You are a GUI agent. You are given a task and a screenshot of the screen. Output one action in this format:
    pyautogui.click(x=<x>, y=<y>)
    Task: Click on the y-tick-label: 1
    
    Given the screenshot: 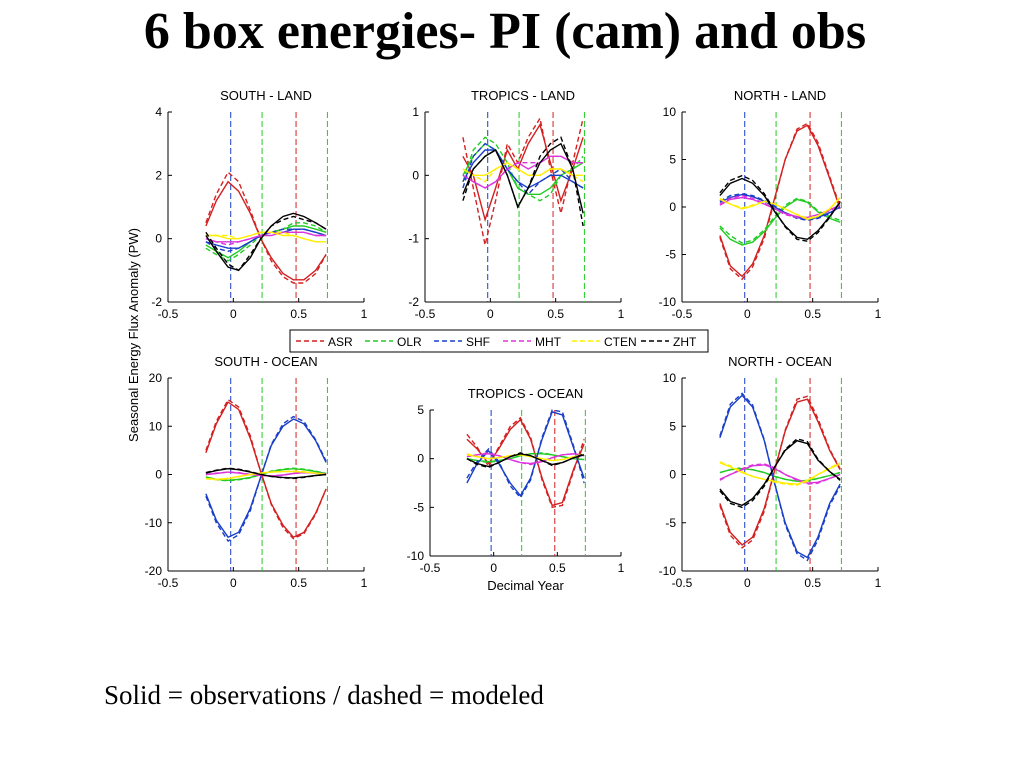 What is the action you would take?
    pyautogui.click(x=415, y=112)
    